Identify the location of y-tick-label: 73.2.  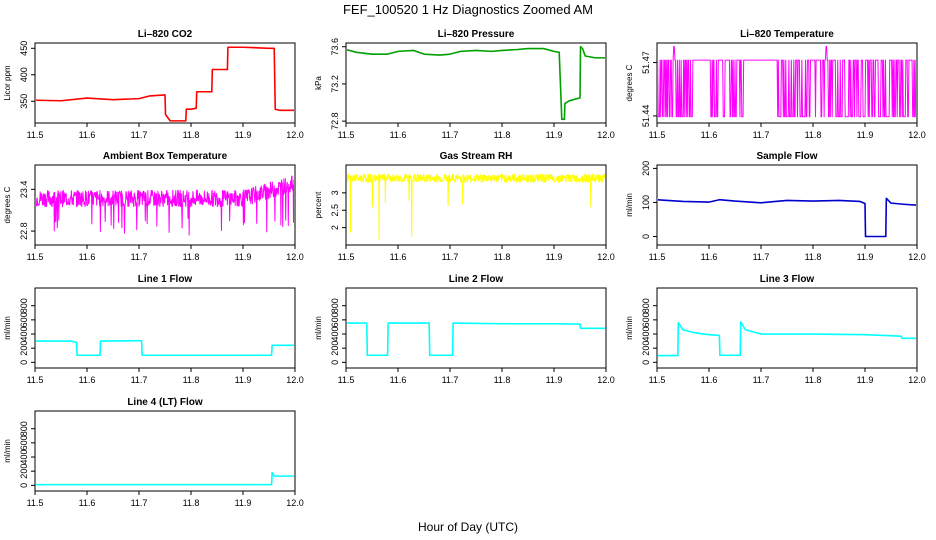
(335, 84).